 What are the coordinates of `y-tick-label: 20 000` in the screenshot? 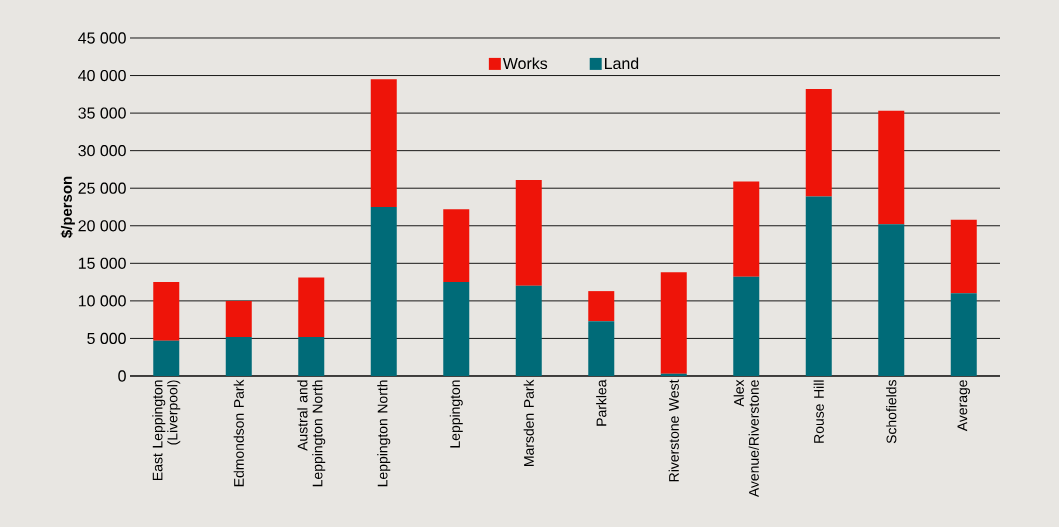 It's located at (102, 226).